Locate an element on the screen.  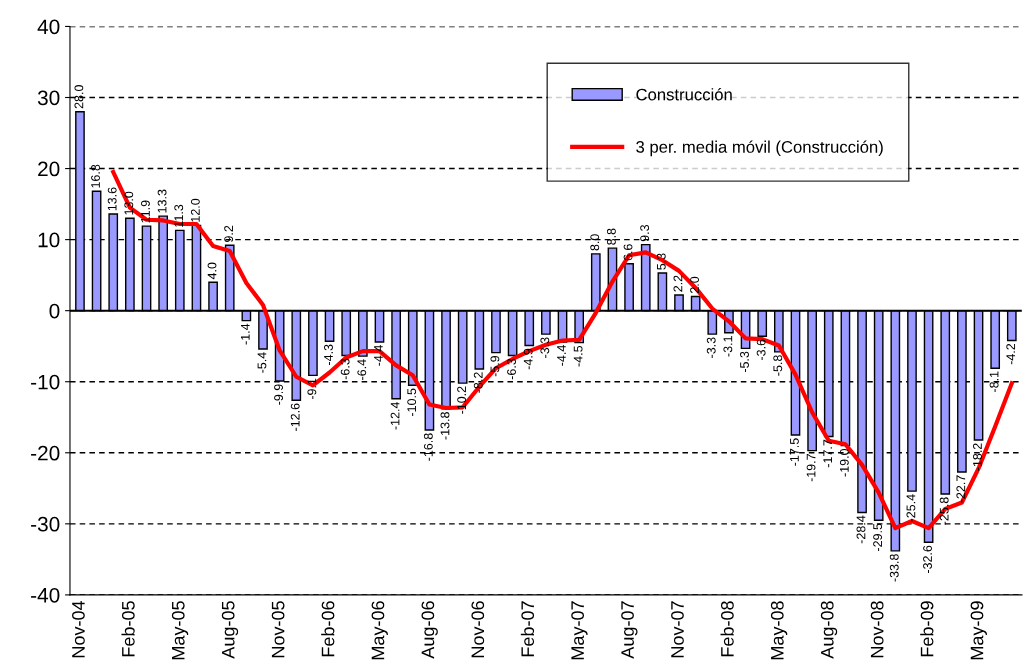
data-label: -12.4 is located at coordinates (395, 415).